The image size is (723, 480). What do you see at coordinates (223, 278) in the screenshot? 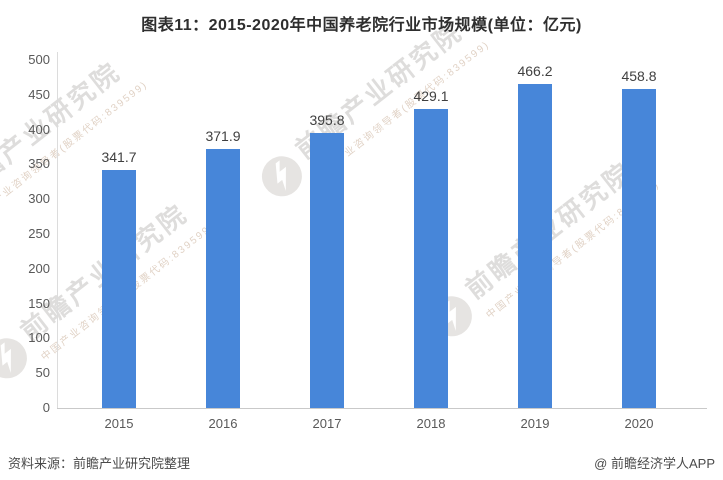
I see `bar-2016` at bounding box center [223, 278].